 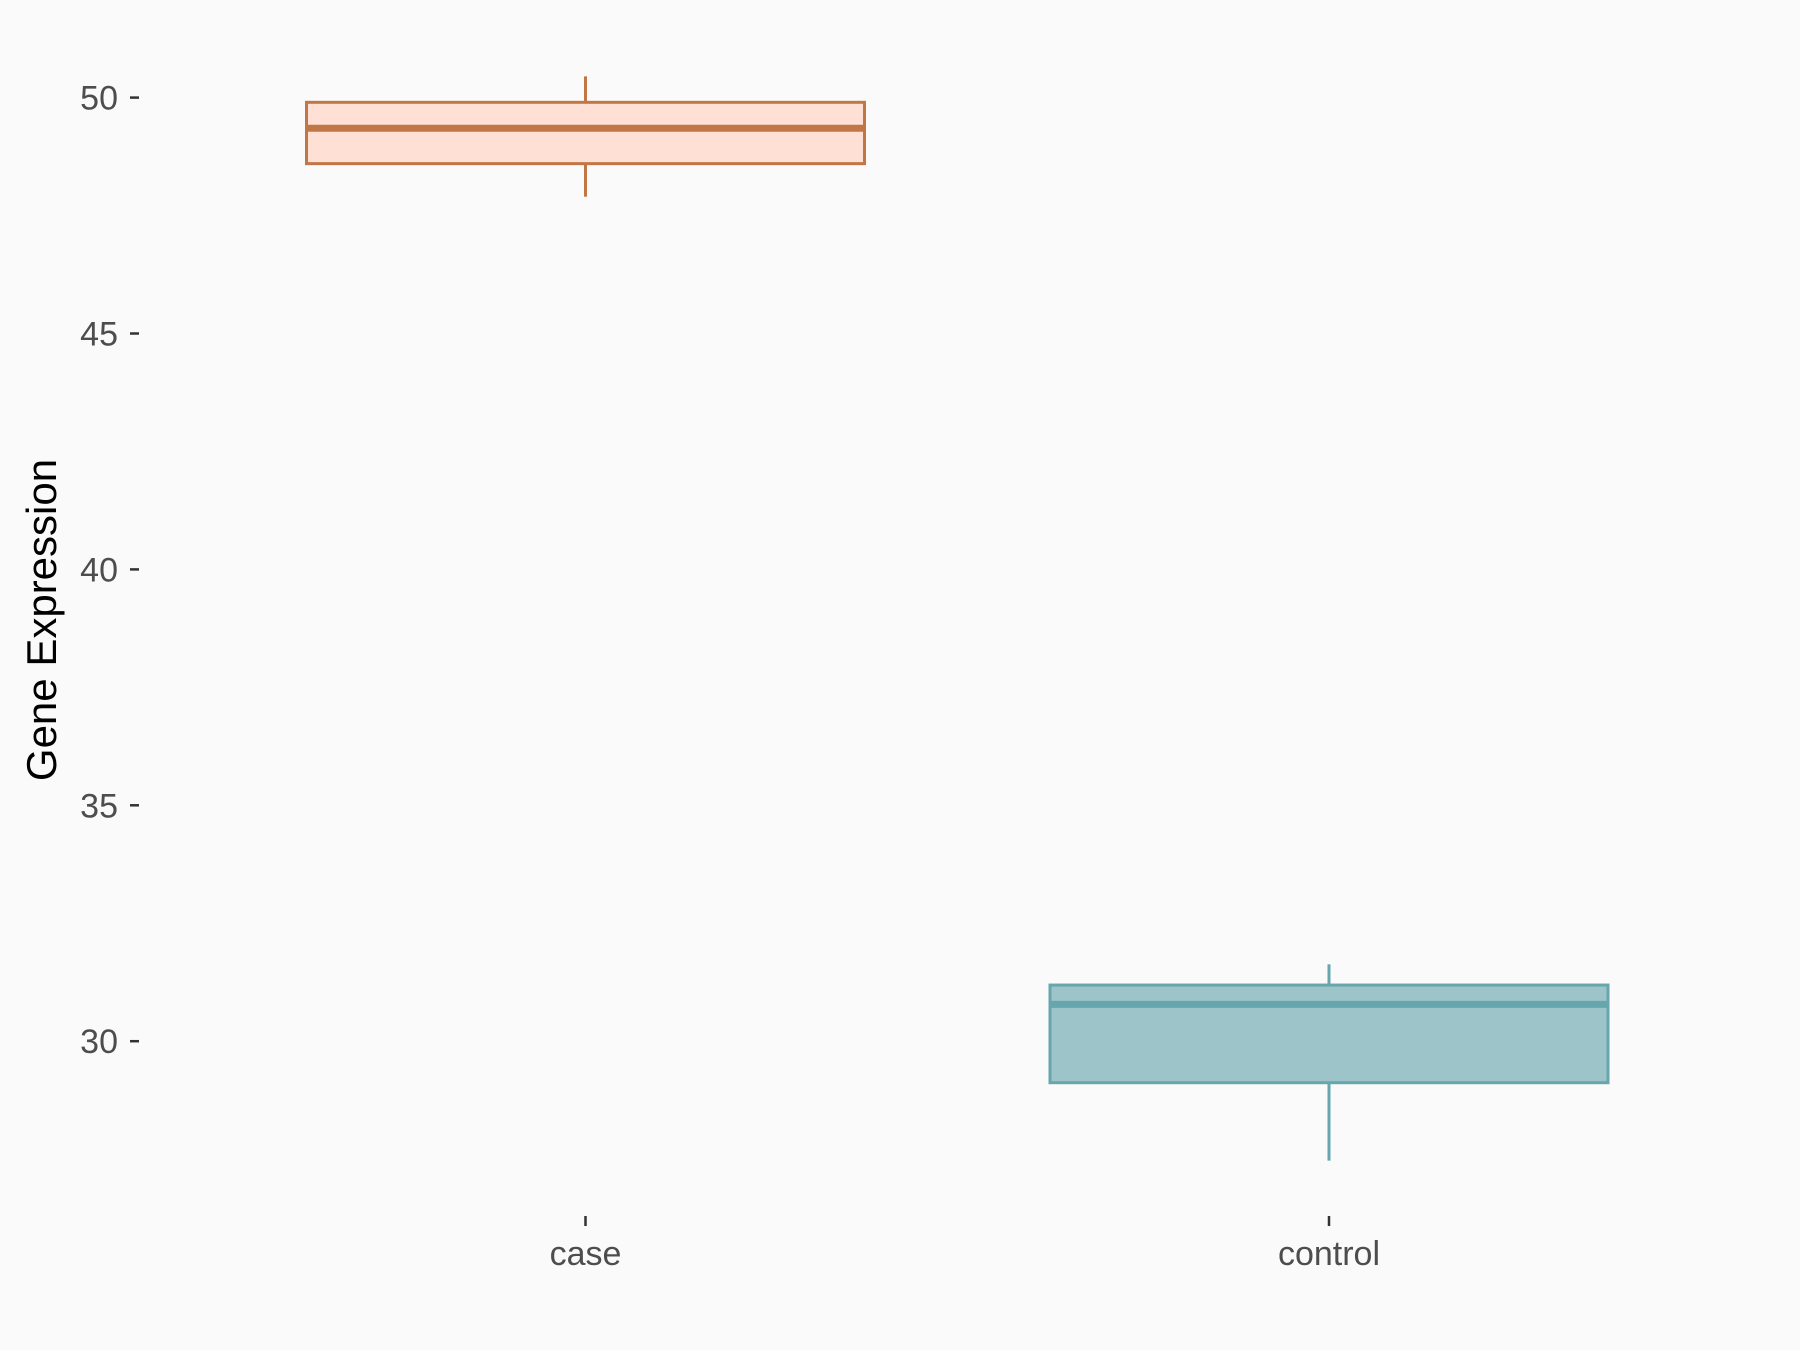 I want to click on box-control, so click(x=1329, y=1062).